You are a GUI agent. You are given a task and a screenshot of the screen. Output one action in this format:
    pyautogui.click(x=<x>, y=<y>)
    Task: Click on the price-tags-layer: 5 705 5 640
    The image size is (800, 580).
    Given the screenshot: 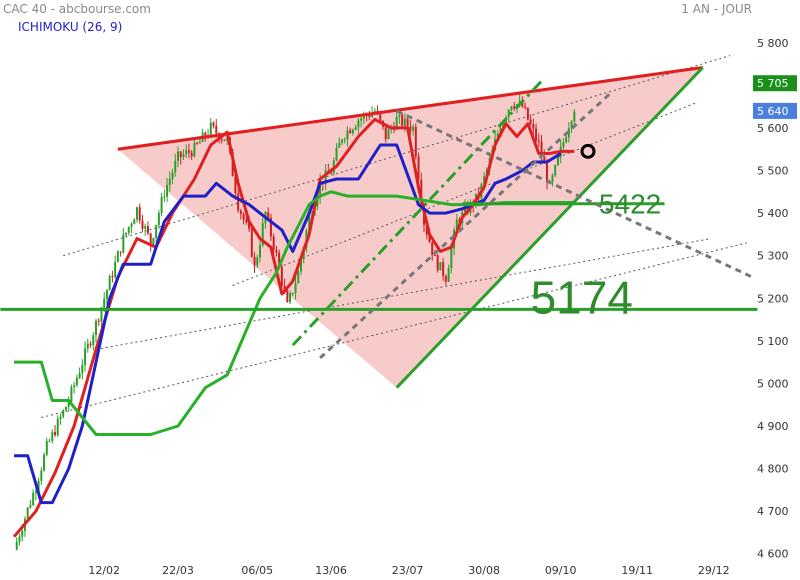 What is the action you would take?
    pyautogui.click(x=775, y=97)
    